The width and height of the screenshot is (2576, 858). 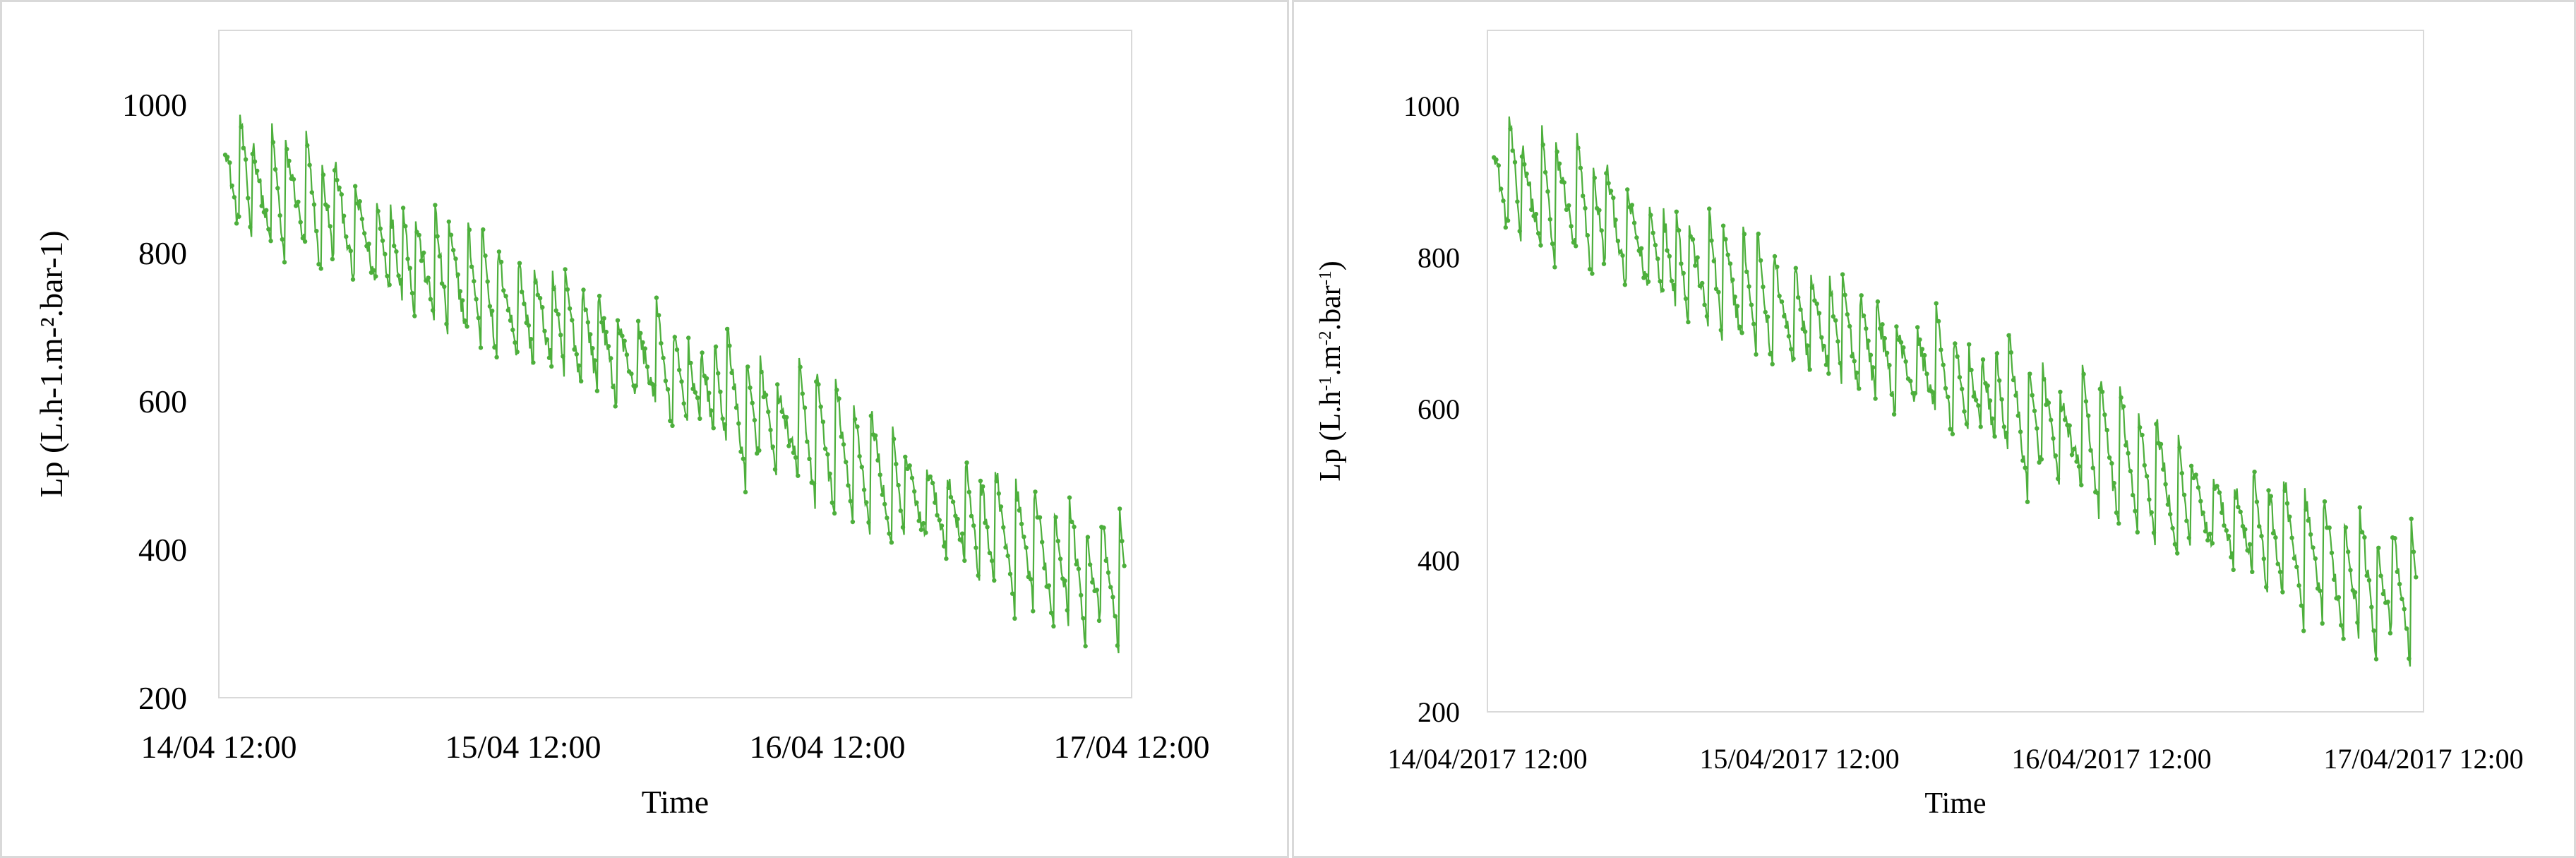 What do you see at coordinates (675, 802) in the screenshot?
I see `x-axis-title: Time` at bounding box center [675, 802].